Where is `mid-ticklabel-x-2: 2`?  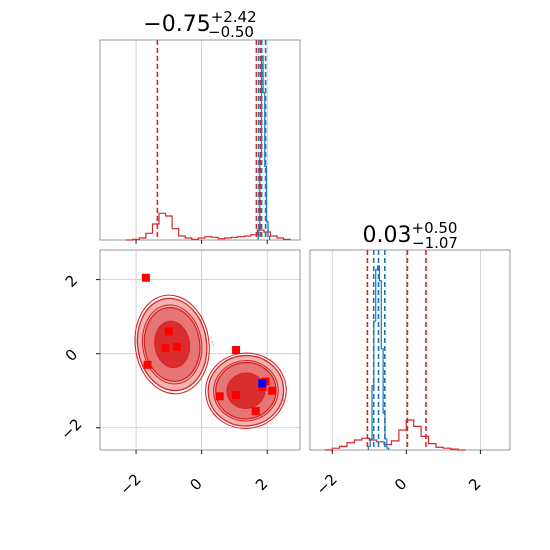
mid-ticklabel-x-2: 2 is located at coordinates (261, 484).